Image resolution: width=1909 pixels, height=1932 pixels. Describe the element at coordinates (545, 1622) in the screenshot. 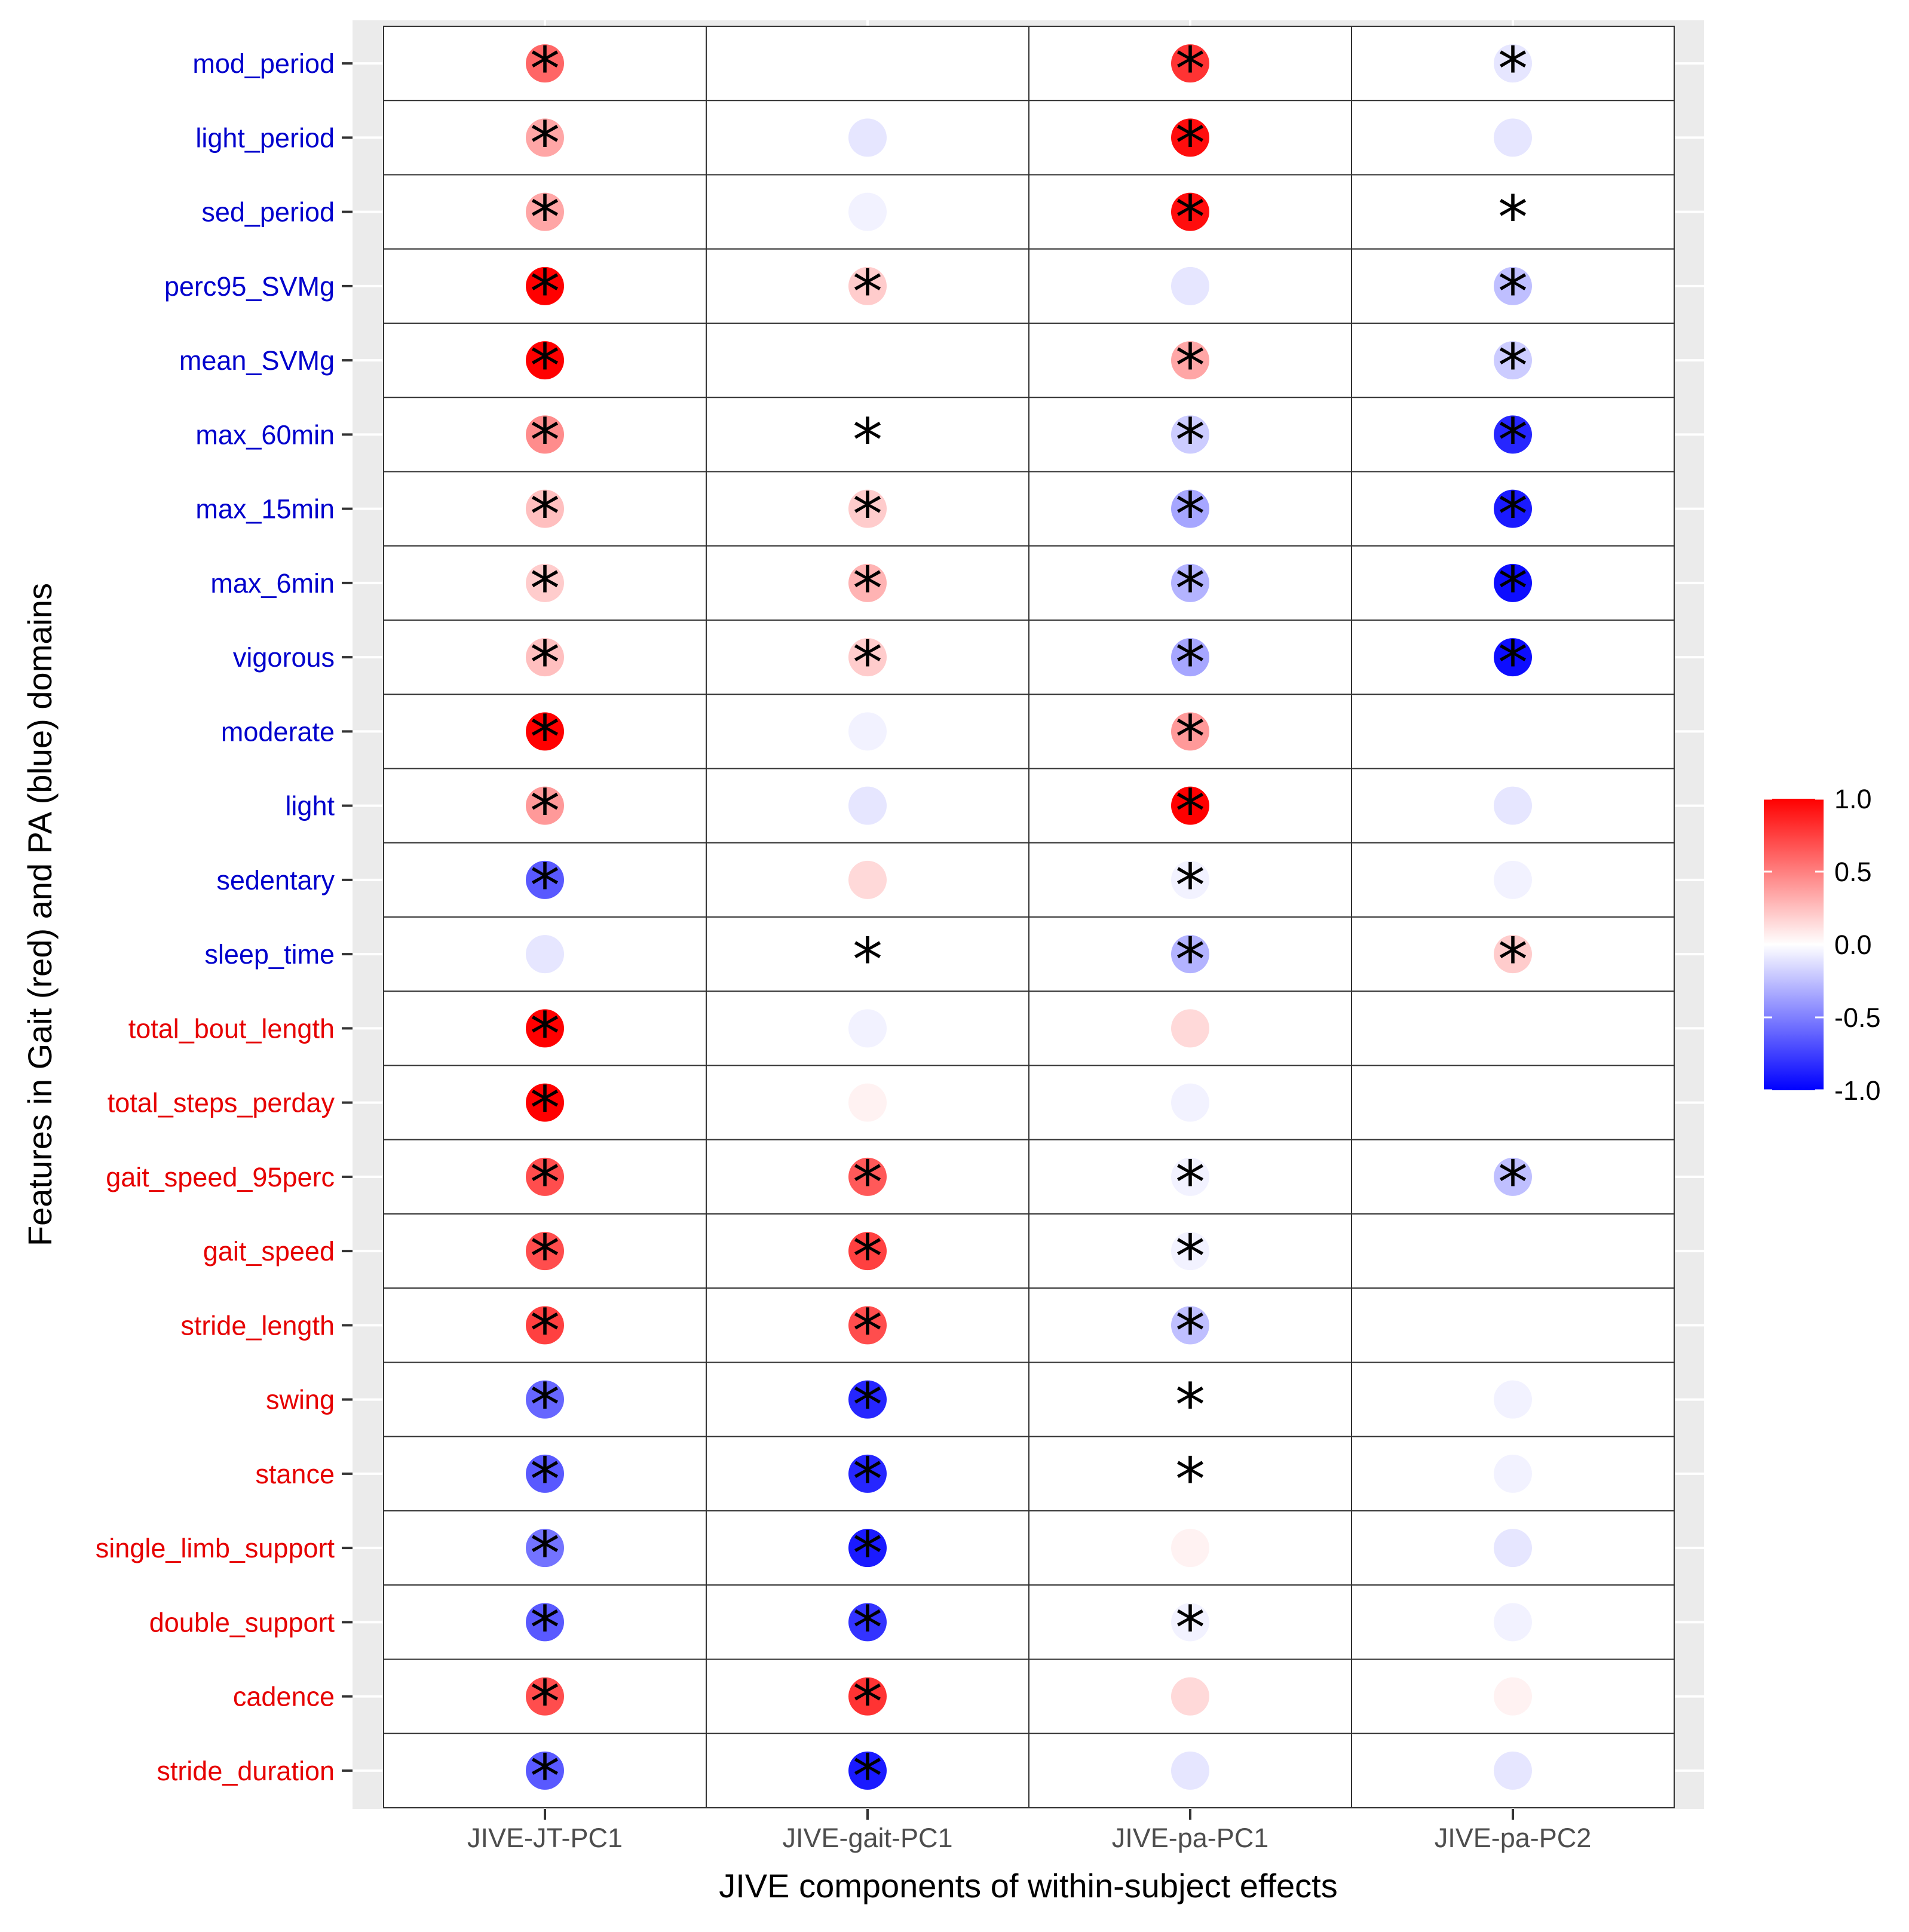

I see `dot-double_support-JIVE-JT-PC1` at that location.